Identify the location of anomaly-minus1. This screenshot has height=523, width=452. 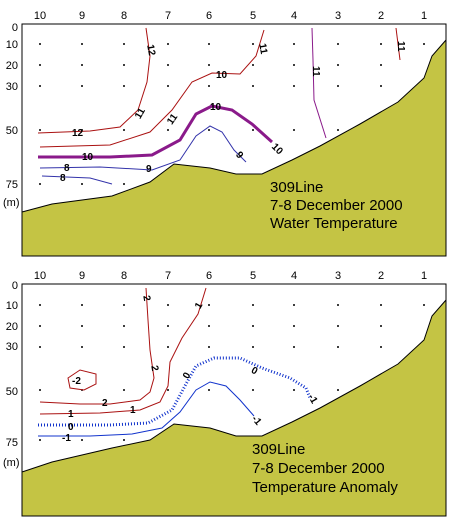
(146, 409).